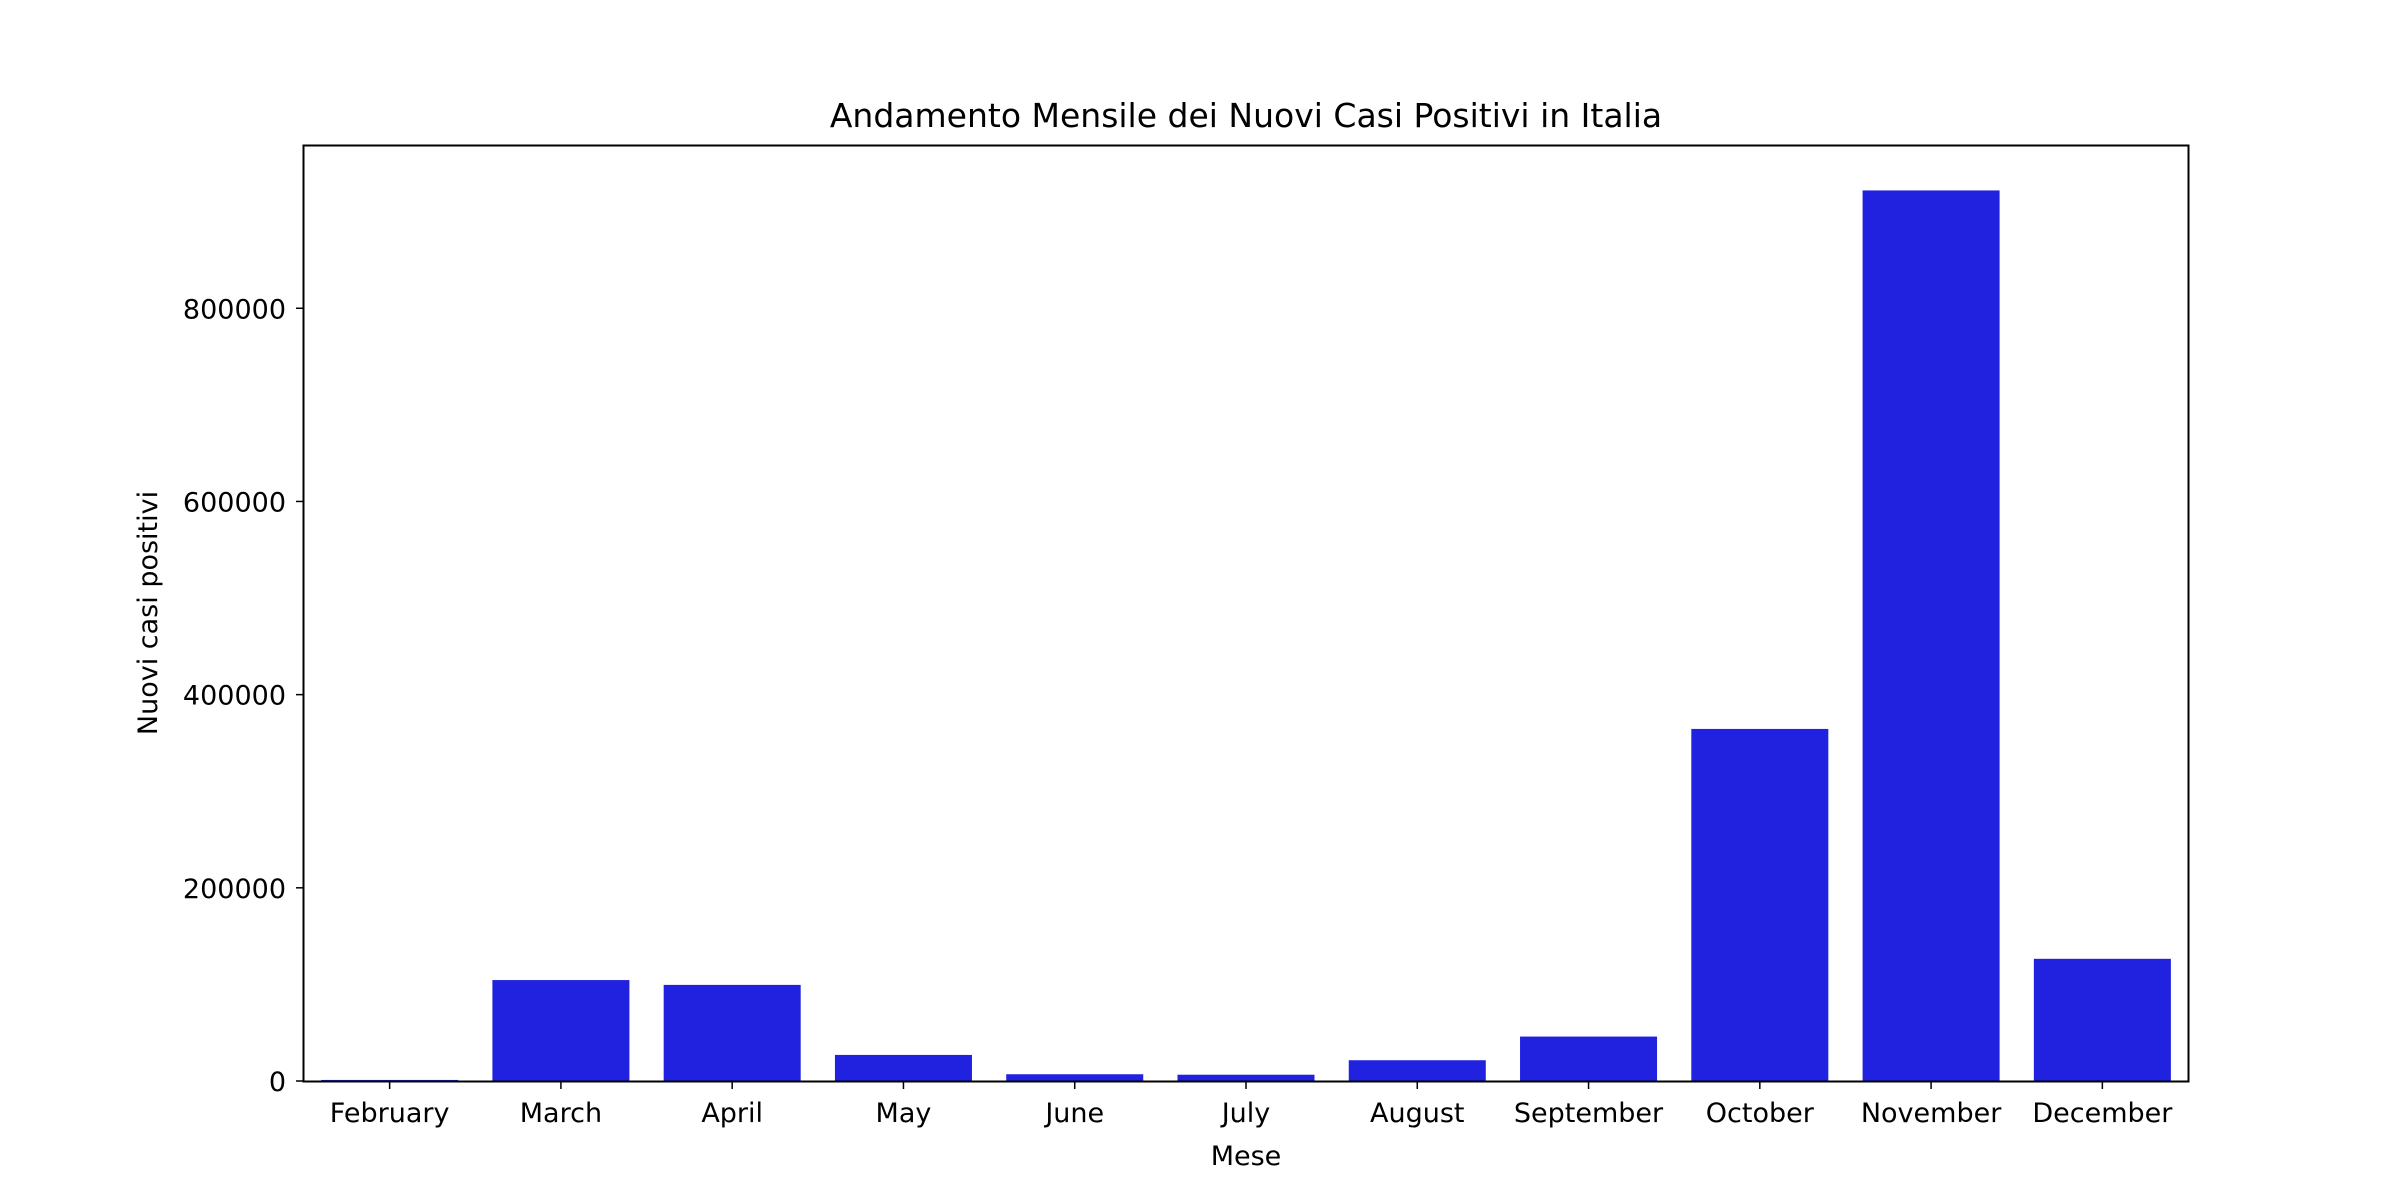 The width and height of the screenshot is (2400, 1200). Describe the element at coordinates (234, 696) in the screenshot. I see `y-tick-label: 400000` at that location.